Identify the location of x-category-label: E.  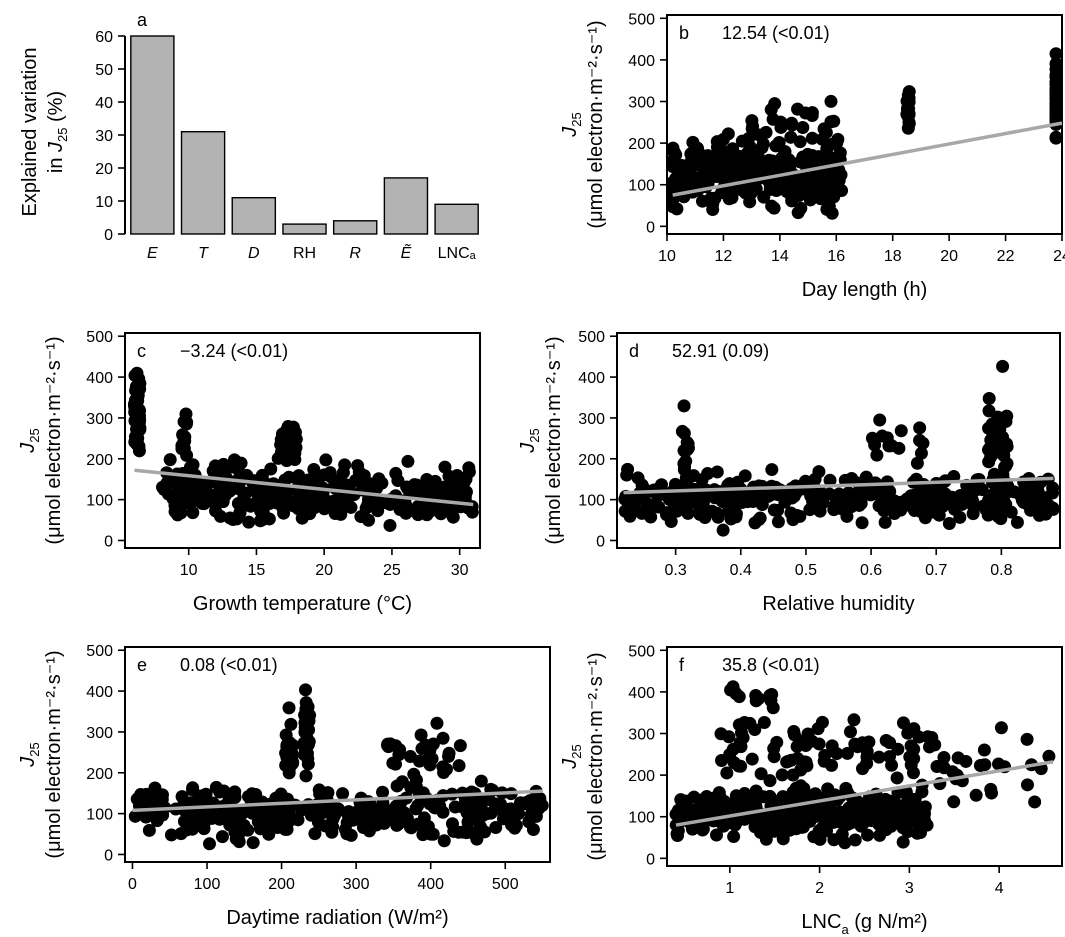
(152, 253).